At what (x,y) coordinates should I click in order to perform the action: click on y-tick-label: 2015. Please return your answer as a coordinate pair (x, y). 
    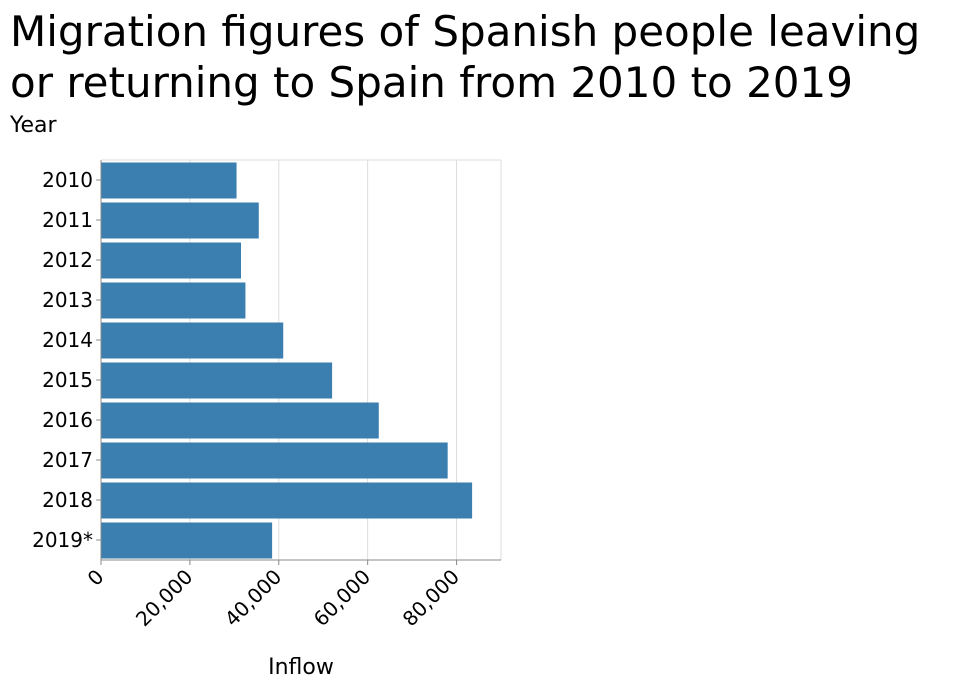
    Looking at the image, I should click on (67, 380).